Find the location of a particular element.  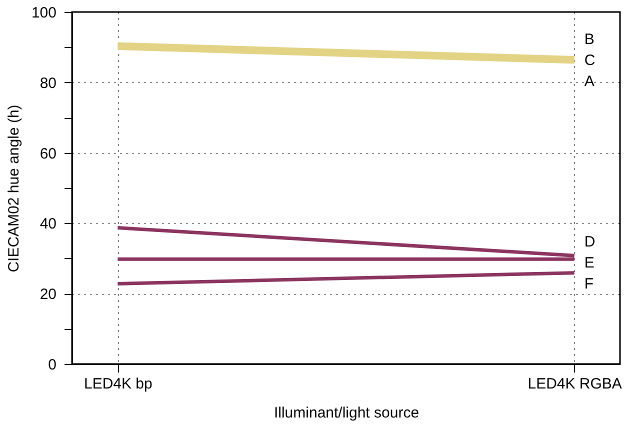

x-tick-label: LED4K bp is located at coordinates (118, 384).